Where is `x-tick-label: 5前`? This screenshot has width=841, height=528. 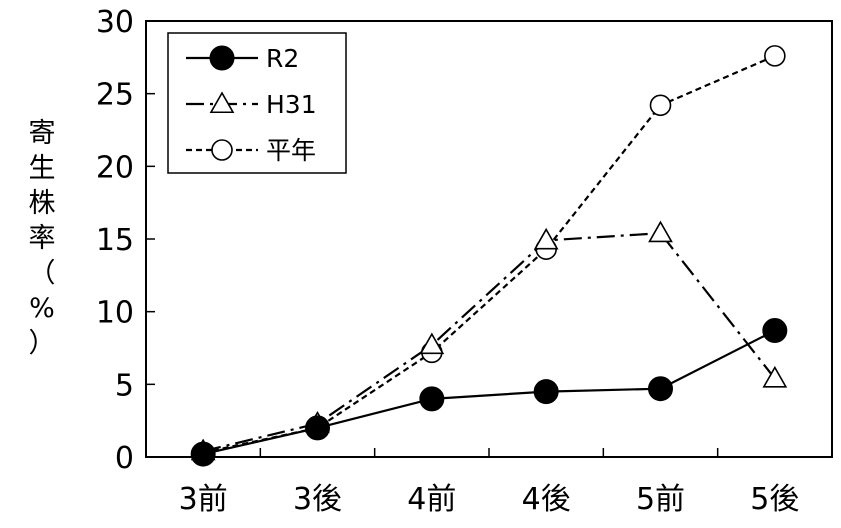
x-tick-label: 5前 is located at coordinates (660, 499).